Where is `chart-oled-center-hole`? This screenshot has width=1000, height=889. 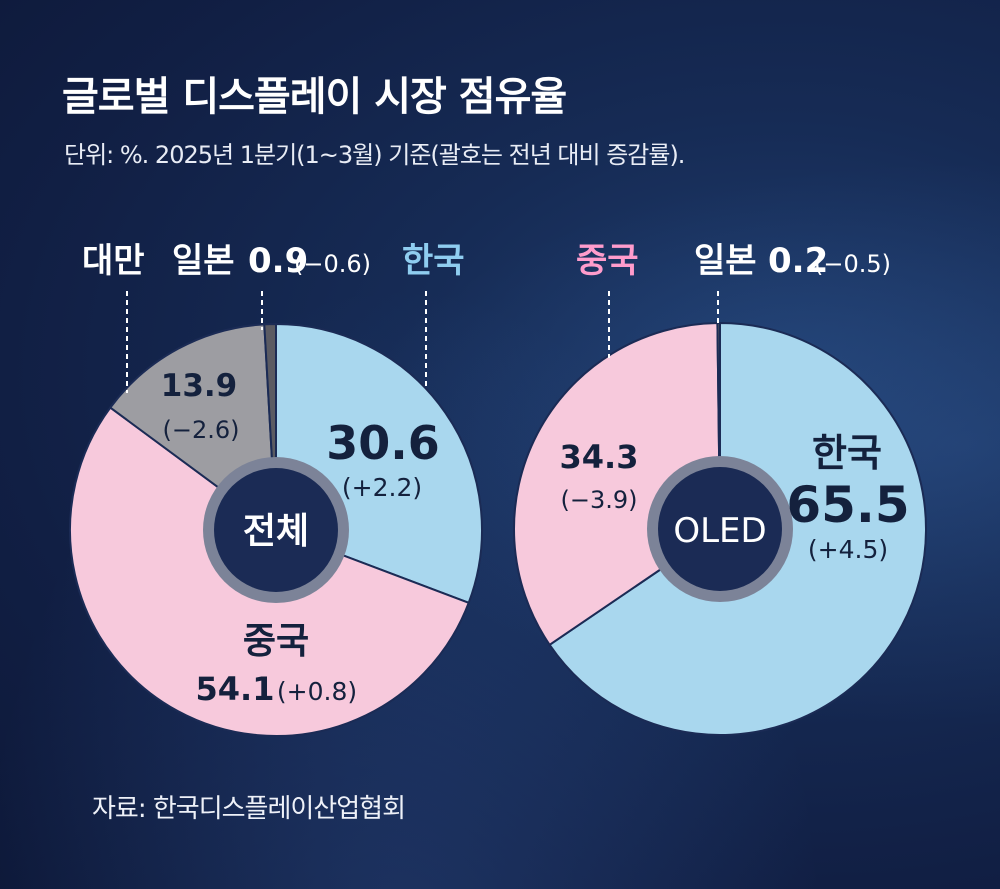 chart-oled-center-hole is located at coordinates (720, 529).